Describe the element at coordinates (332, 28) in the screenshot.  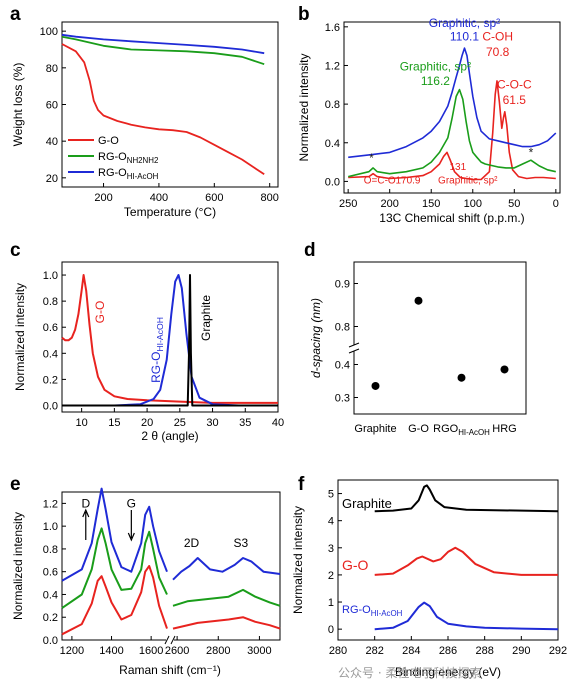
I see `panel-b-ytick-label: 1.6` at that location.